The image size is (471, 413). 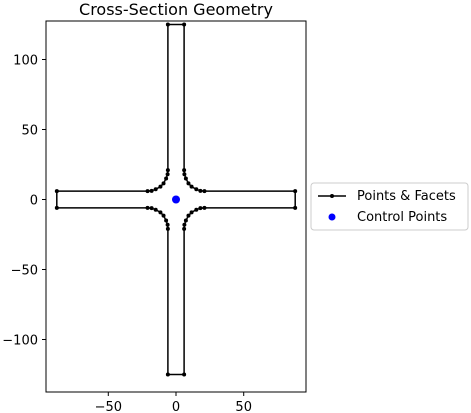 What do you see at coordinates (406, 196) in the screenshot?
I see `legend-label-points-facets: Points & Facets` at bounding box center [406, 196].